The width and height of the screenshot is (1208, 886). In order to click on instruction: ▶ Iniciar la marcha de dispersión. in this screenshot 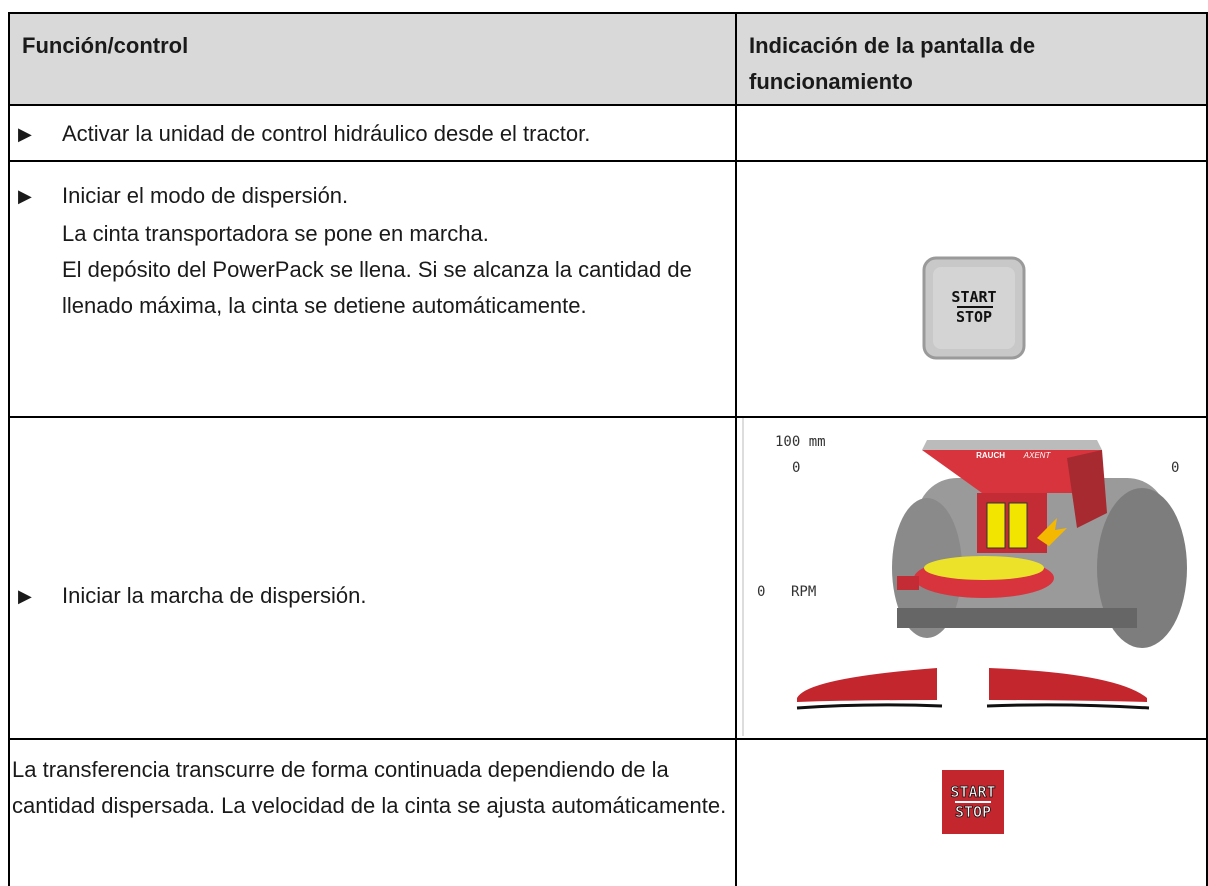, I will do `click(376, 596)`.